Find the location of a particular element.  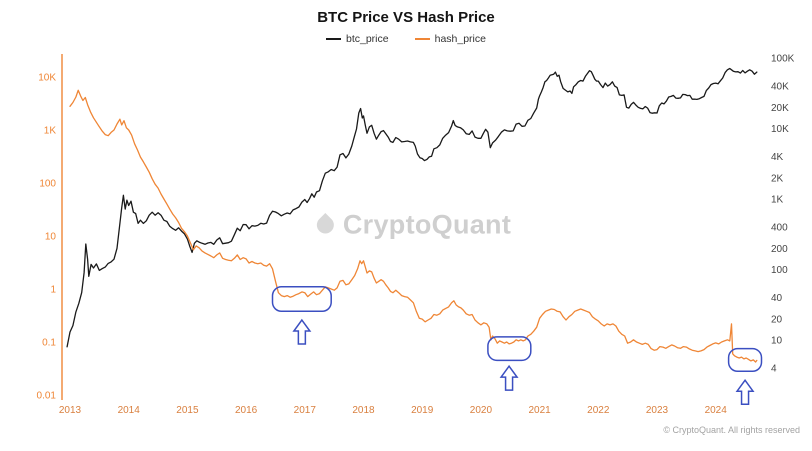

page-title: BTC Price VS Hash Price is located at coordinates (406, 17).